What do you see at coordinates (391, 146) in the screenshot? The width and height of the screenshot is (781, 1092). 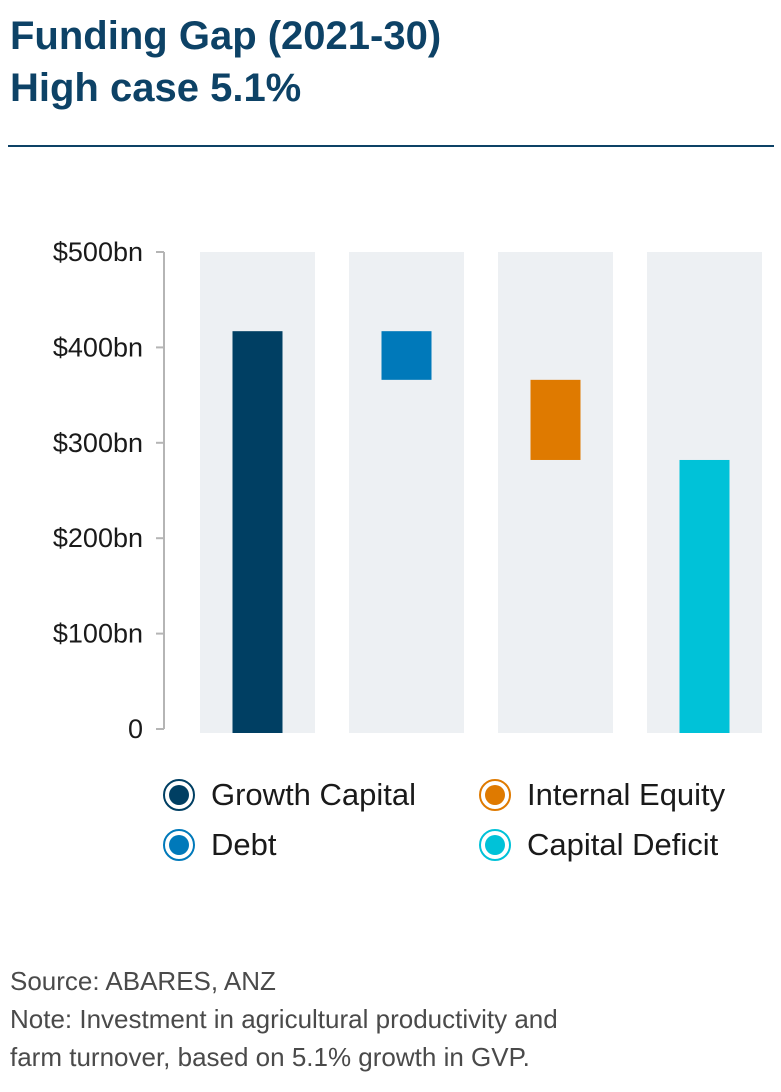 I see `title-divider` at bounding box center [391, 146].